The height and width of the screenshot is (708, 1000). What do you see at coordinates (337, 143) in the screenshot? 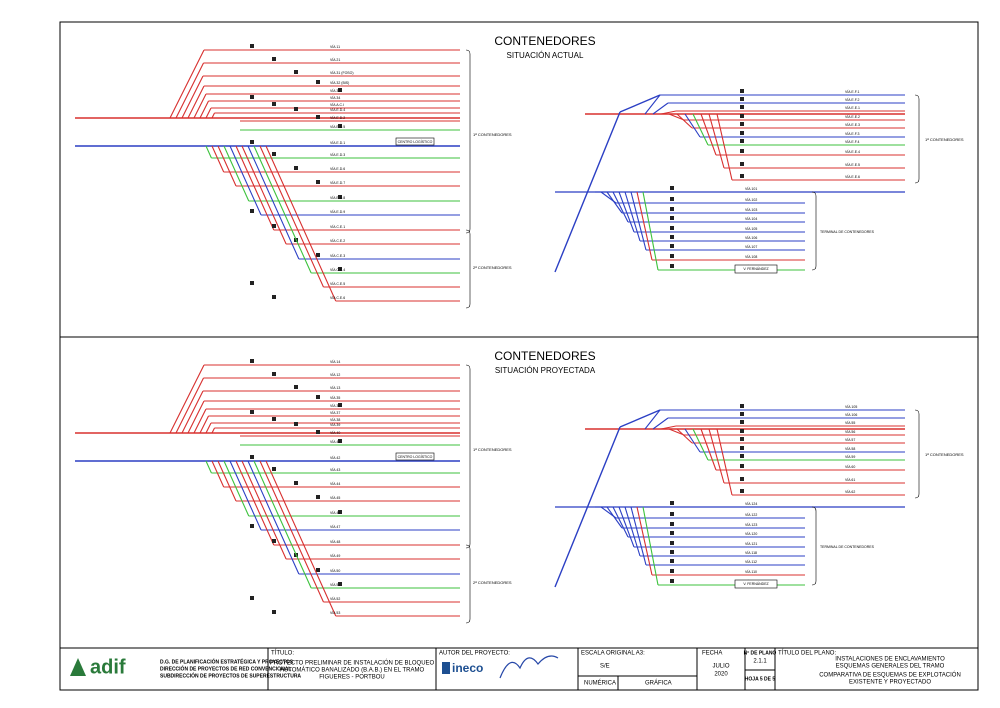
I see `track-label: VÍA E.D.1` at bounding box center [337, 143].